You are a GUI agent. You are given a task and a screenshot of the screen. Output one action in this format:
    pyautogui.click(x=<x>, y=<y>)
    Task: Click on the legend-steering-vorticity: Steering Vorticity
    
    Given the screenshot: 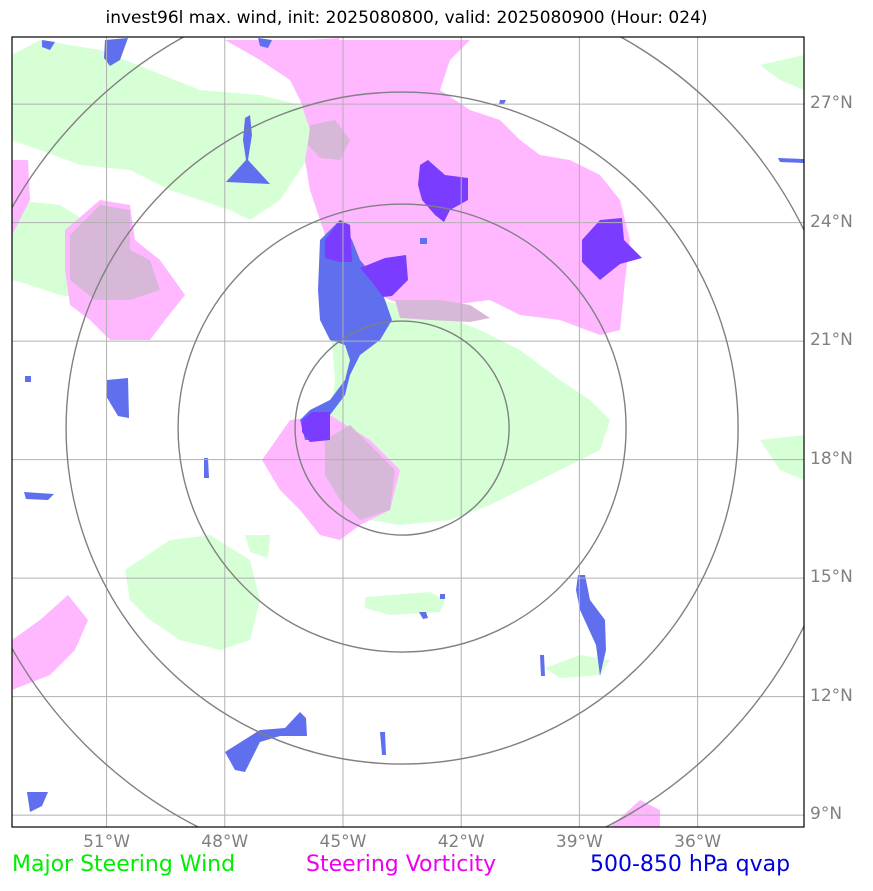 What is the action you would take?
    pyautogui.click(x=401, y=864)
    